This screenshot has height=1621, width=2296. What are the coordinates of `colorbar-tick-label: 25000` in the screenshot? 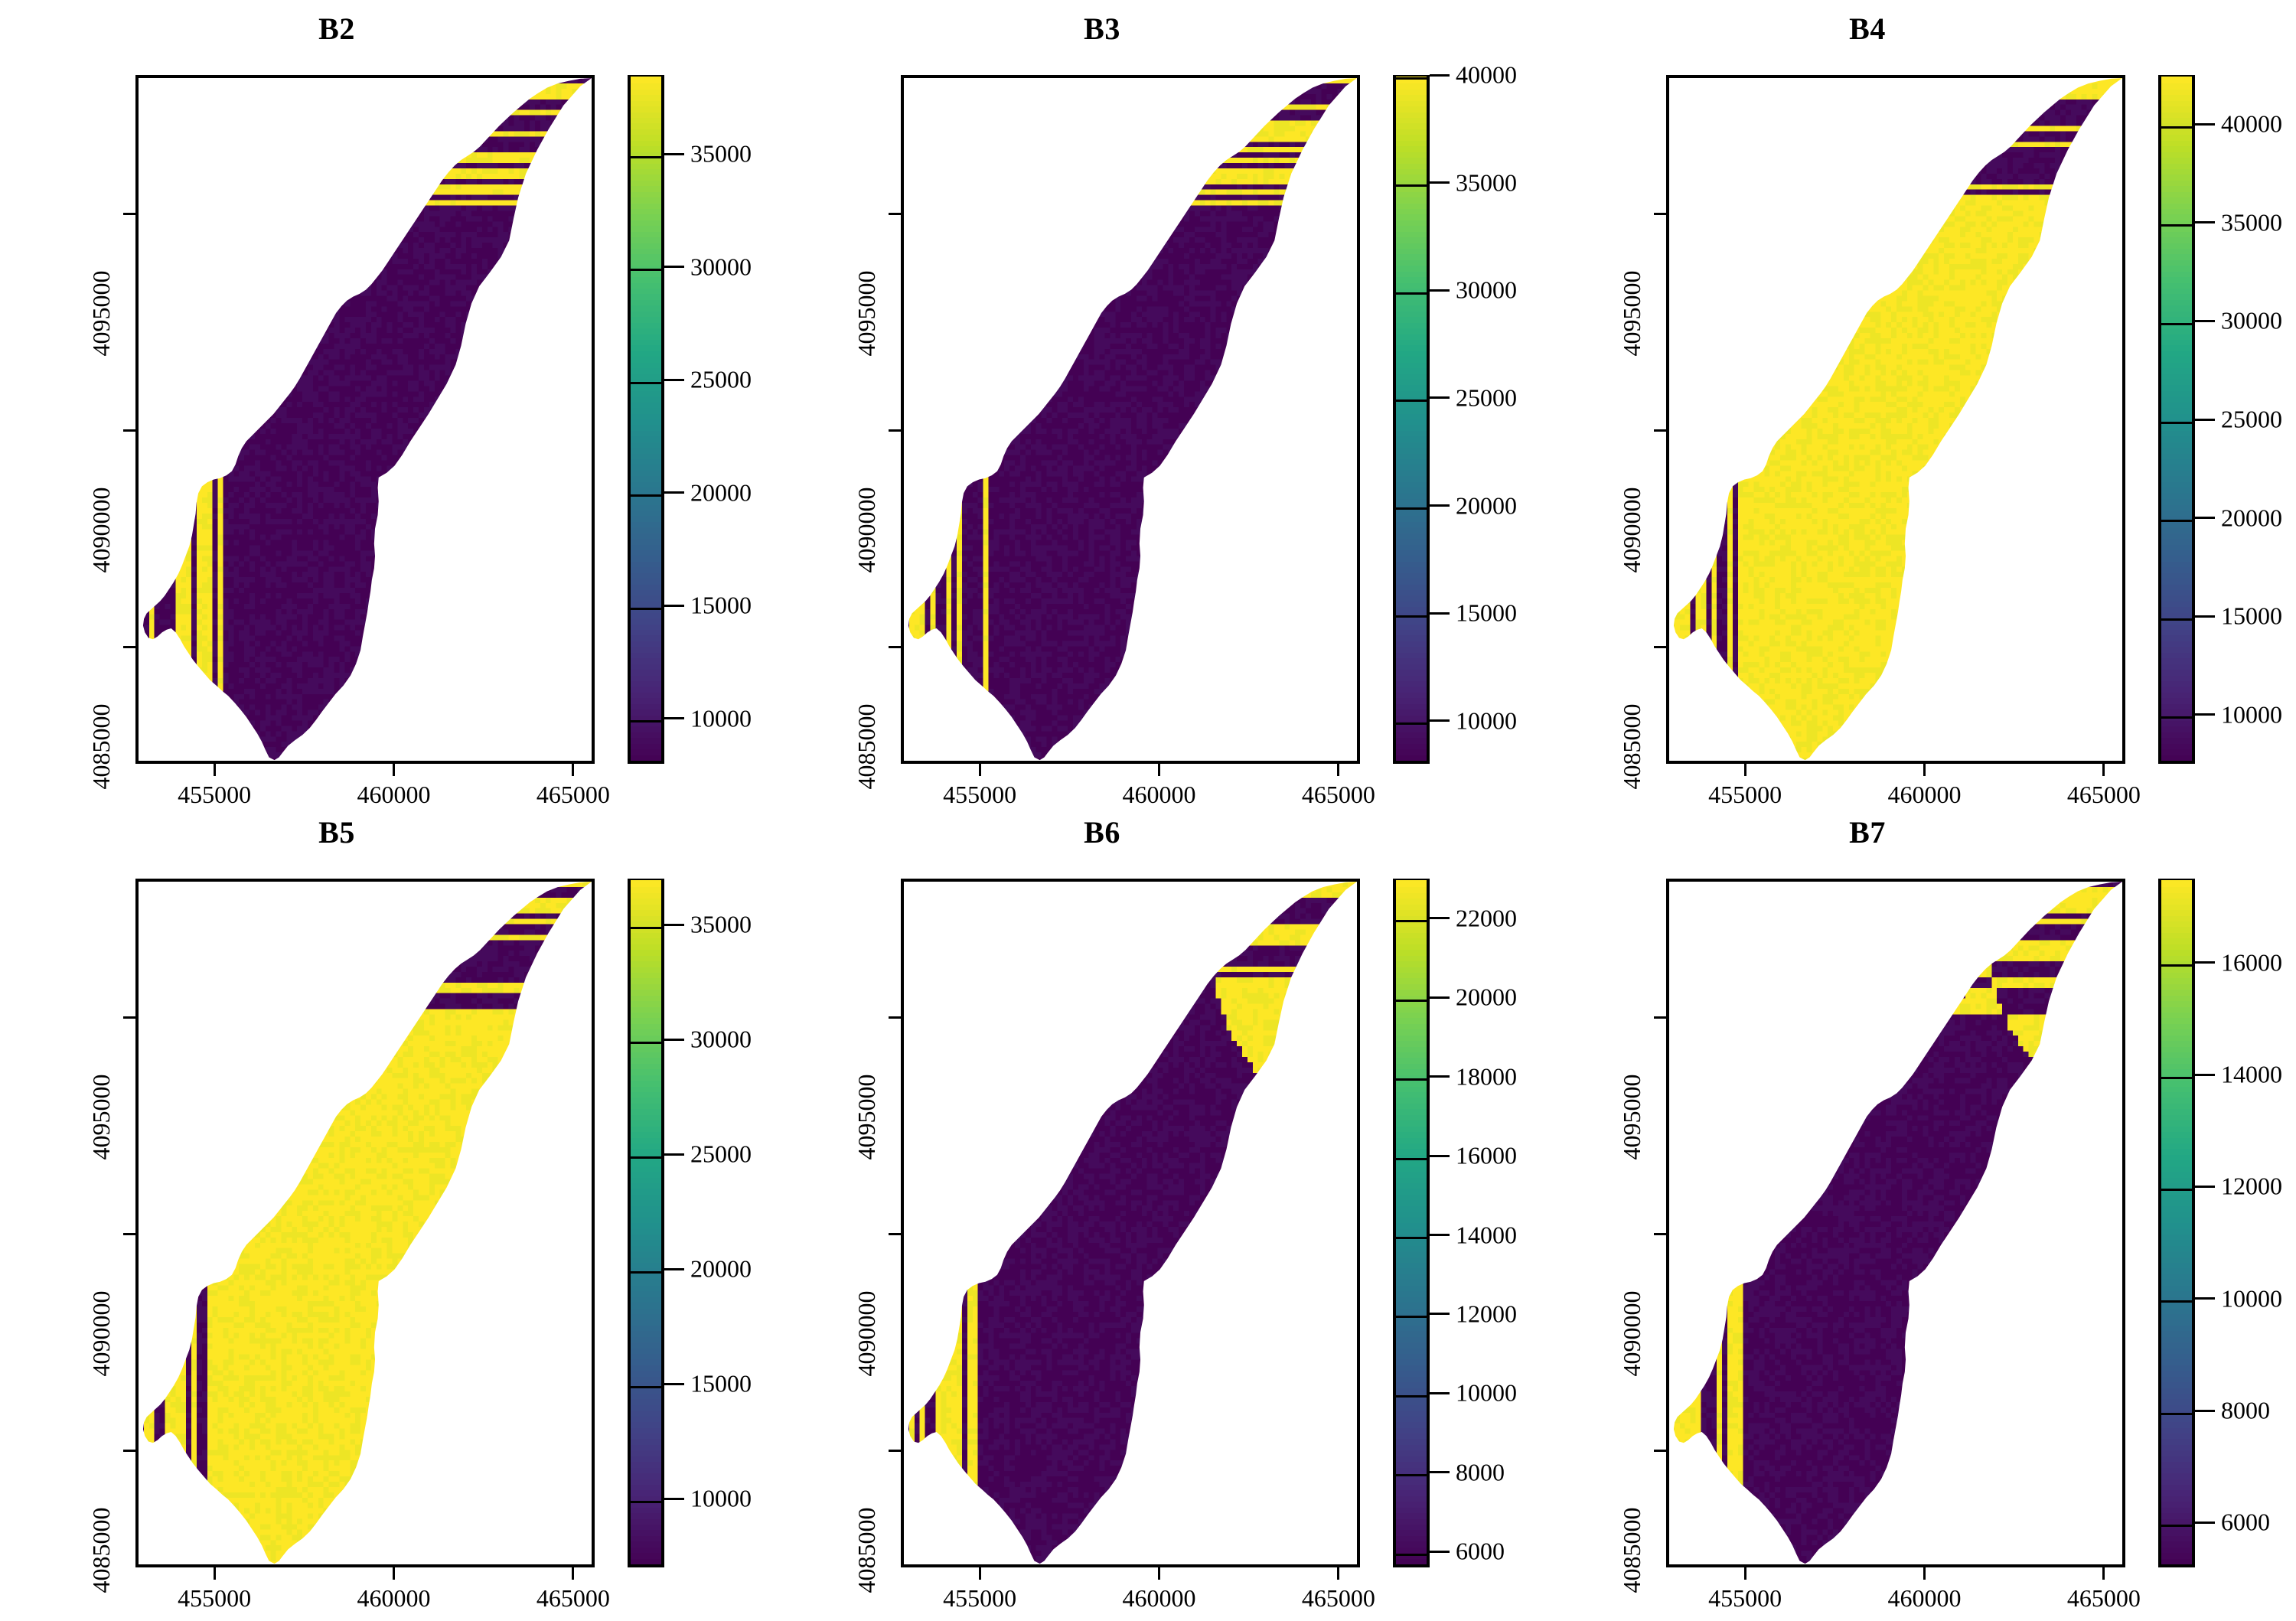 It's located at (2251, 419).